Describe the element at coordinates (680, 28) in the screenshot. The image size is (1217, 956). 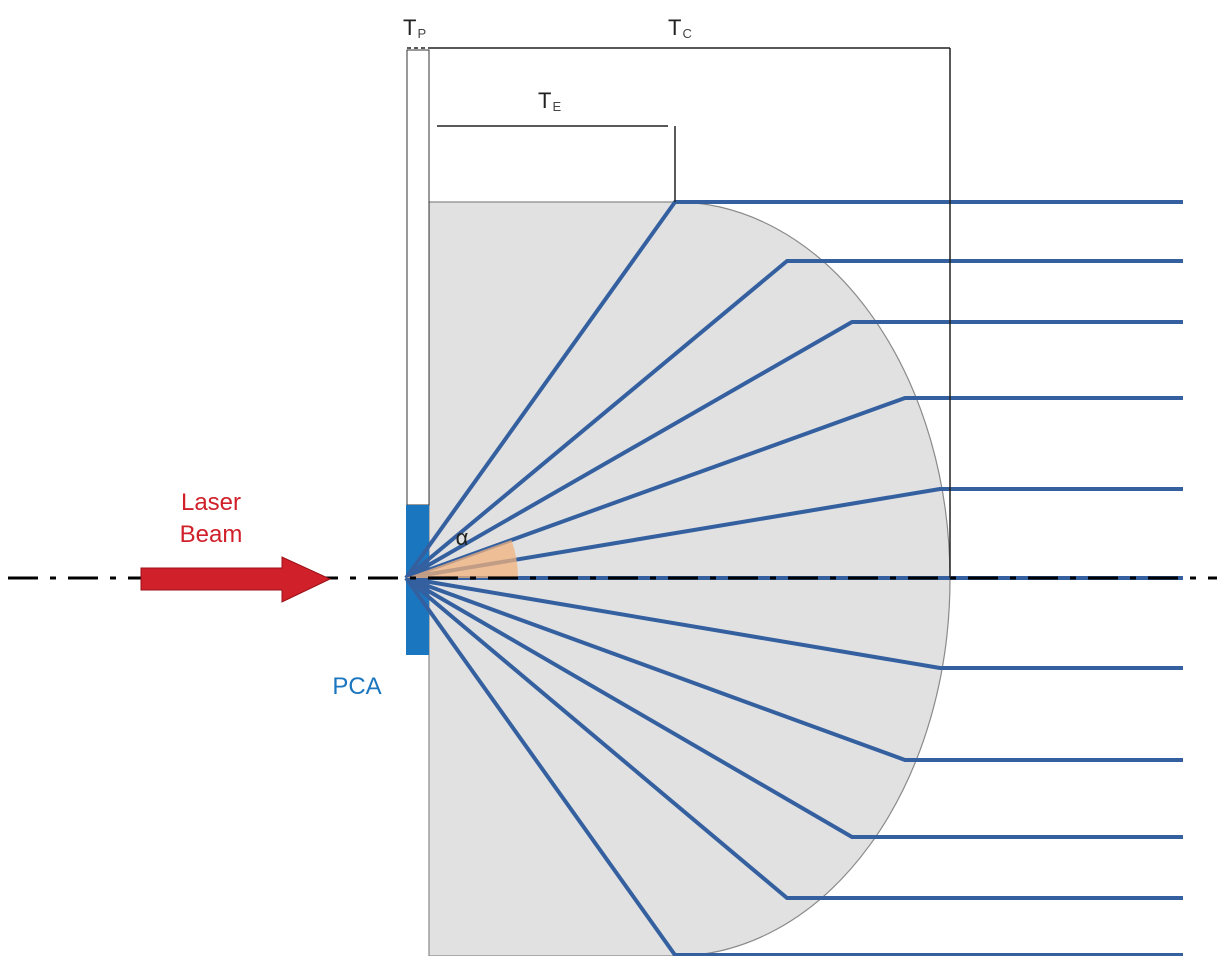
I see `tc-label: TC` at that location.